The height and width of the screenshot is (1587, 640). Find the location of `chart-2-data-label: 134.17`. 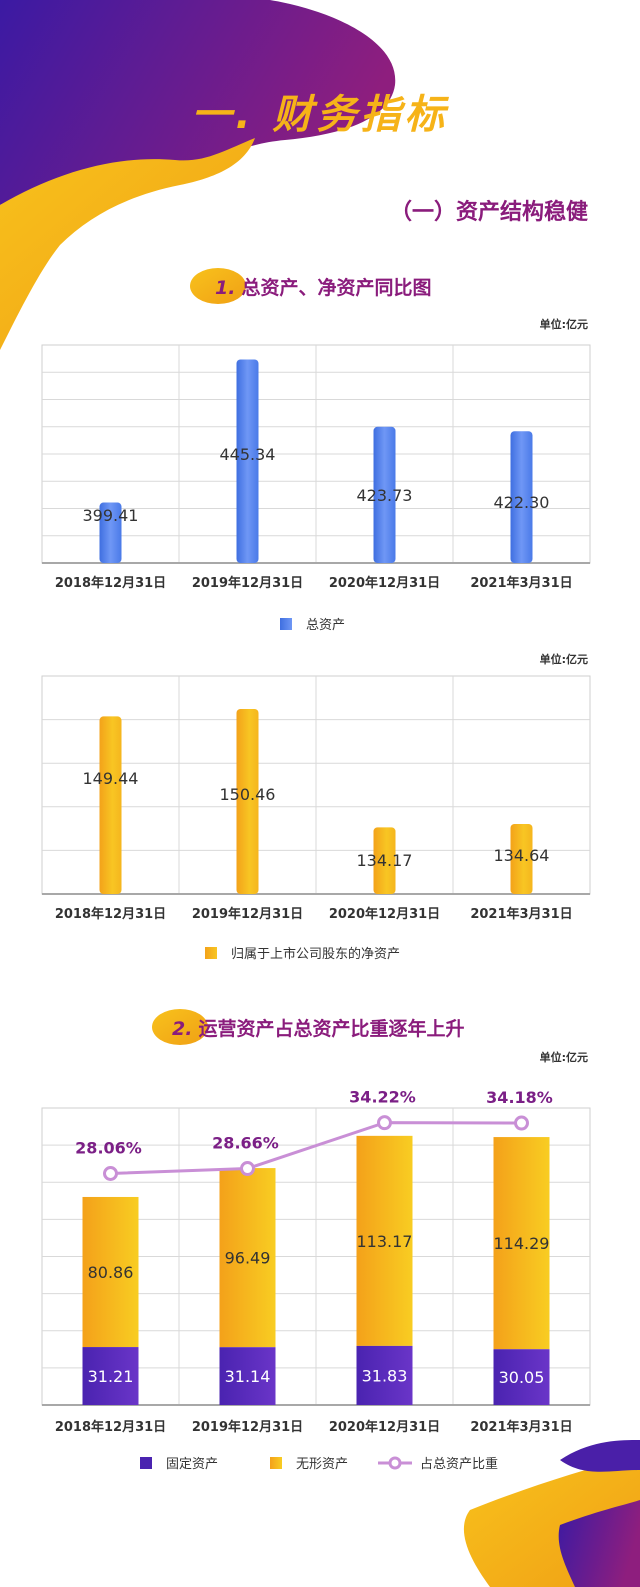

chart-2-data-label: 134.17 is located at coordinates (385, 860).